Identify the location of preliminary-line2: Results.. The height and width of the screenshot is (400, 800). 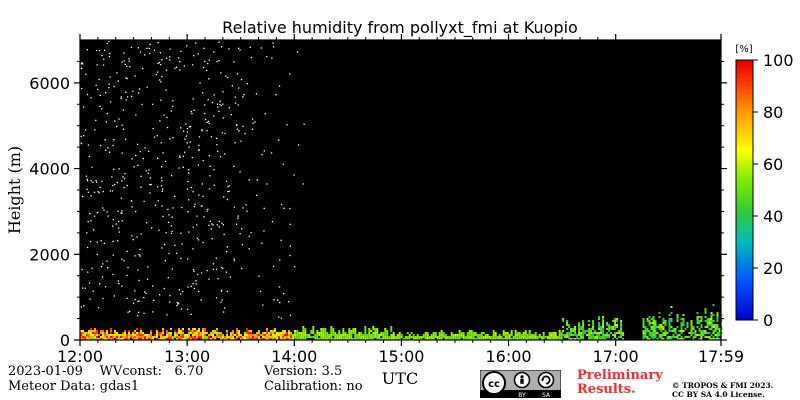
(606, 389).